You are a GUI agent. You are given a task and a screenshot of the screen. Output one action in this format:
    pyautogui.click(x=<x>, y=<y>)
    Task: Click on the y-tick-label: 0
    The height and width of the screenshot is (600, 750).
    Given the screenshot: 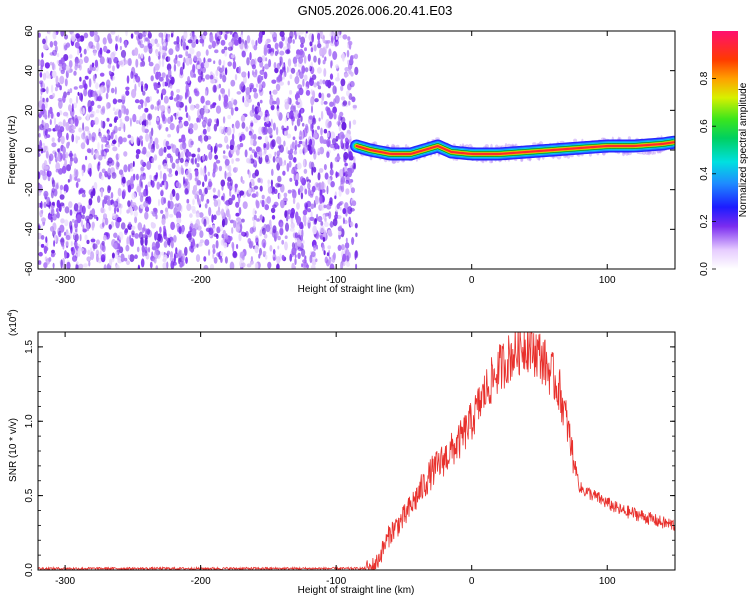 What is the action you would take?
    pyautogui.click(x=29, y=150)
    